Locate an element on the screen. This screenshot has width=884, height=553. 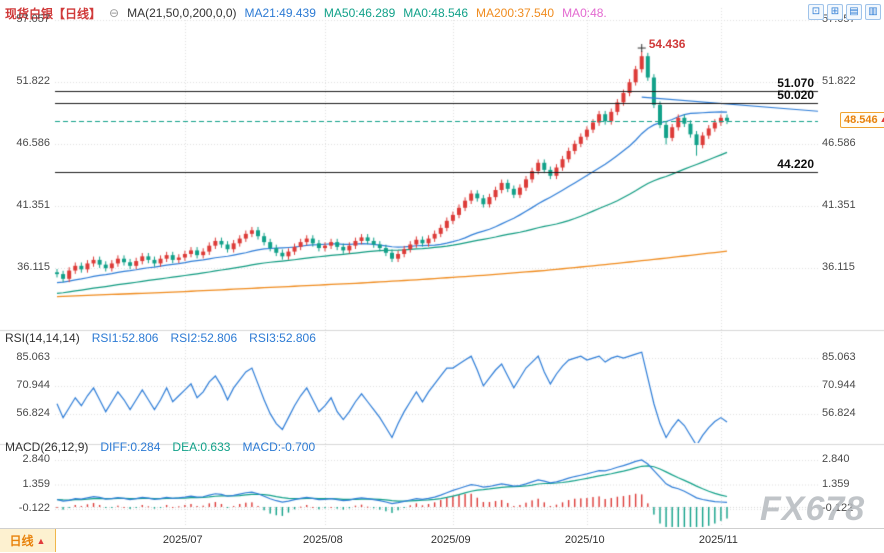
x-axis-label: 2025/11 is located at coordinates (718, 540).